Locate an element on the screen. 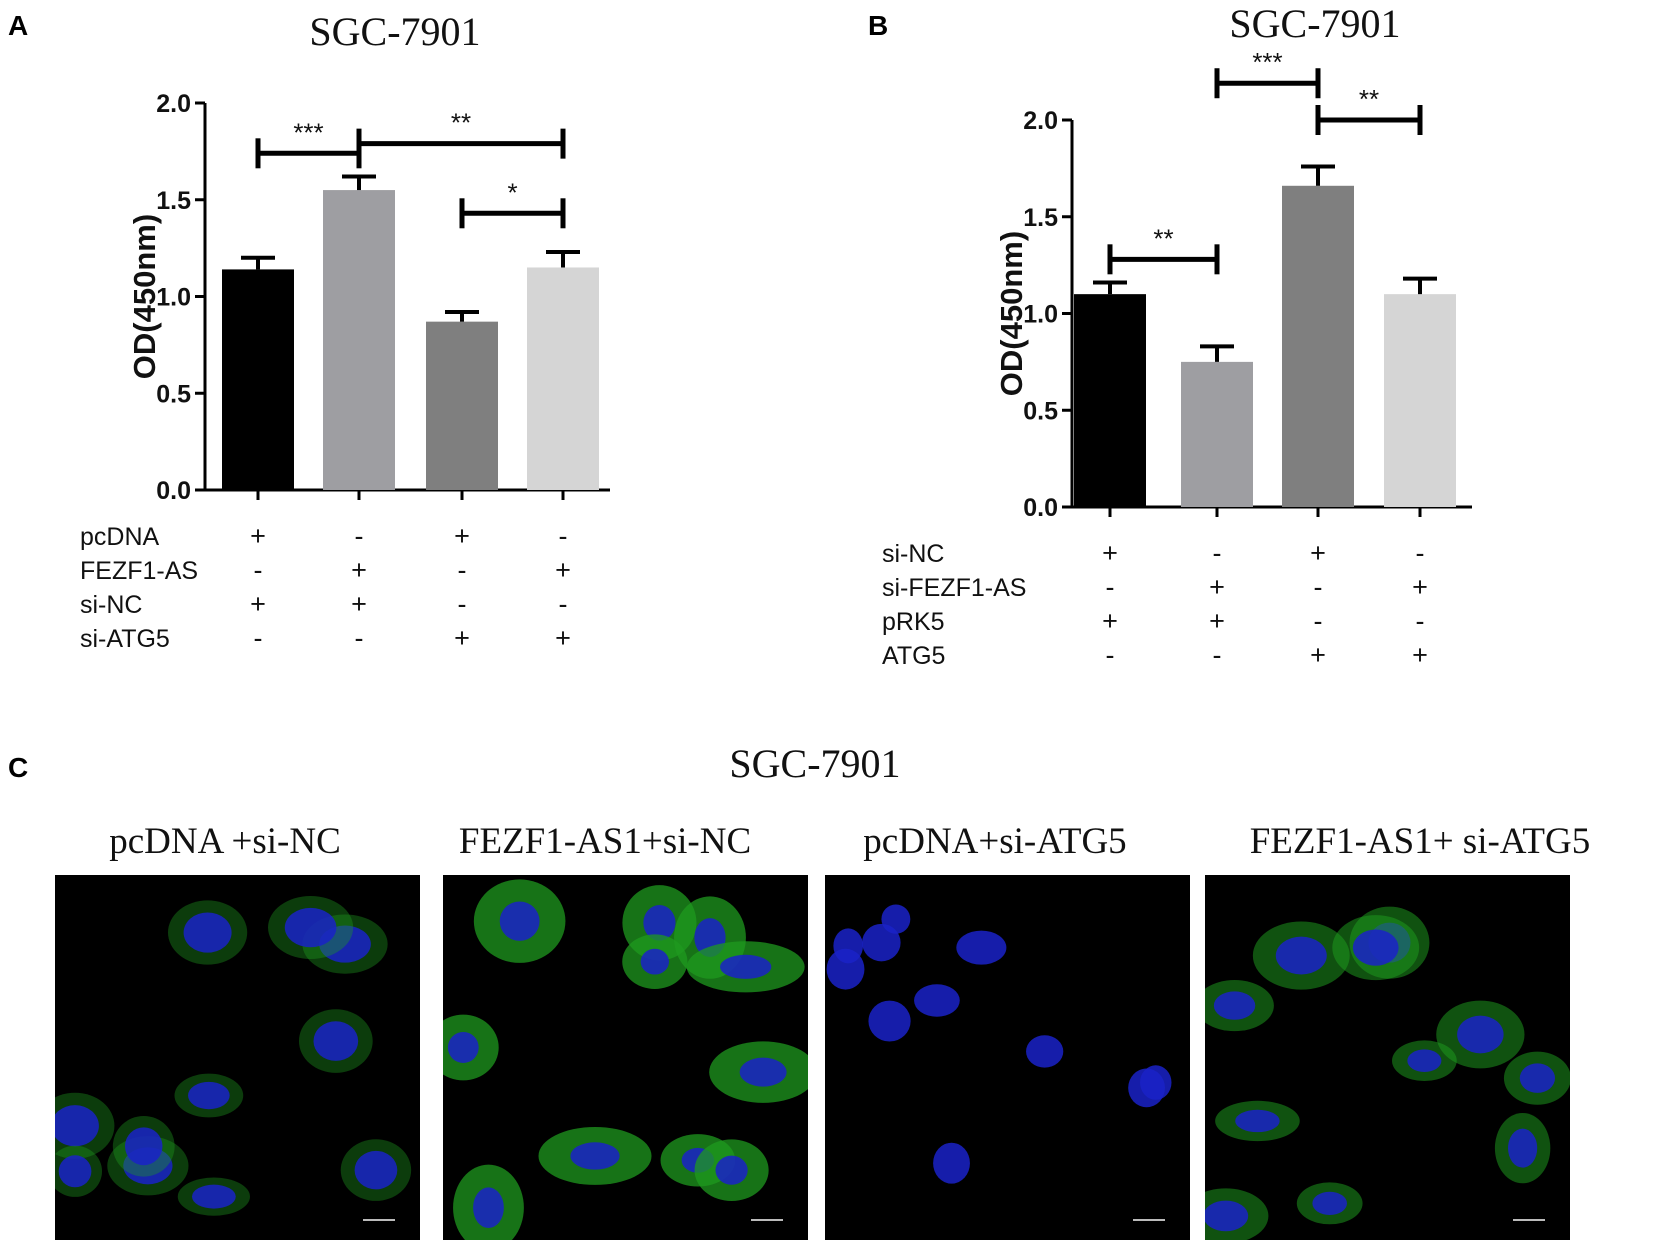  panel-letter-c: C is located at coordinates (18, 767).